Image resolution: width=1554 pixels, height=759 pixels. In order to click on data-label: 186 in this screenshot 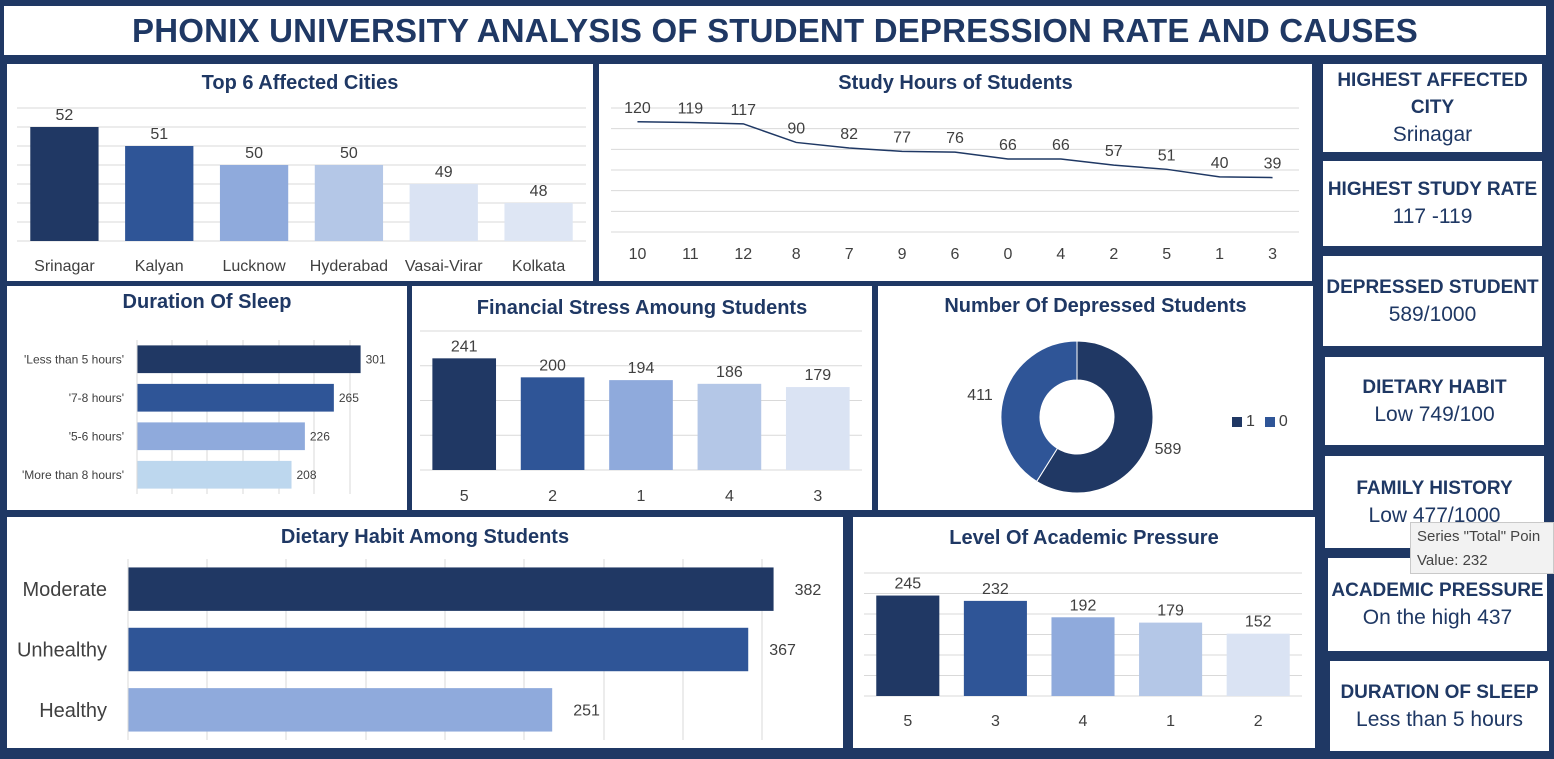, I will do `click(729, 372)`.